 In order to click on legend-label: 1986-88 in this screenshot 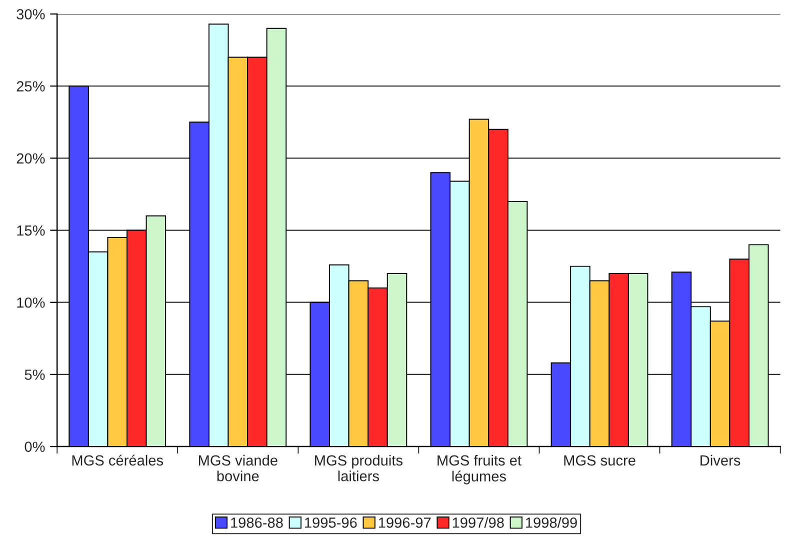, I will do `click(257, 523)`.